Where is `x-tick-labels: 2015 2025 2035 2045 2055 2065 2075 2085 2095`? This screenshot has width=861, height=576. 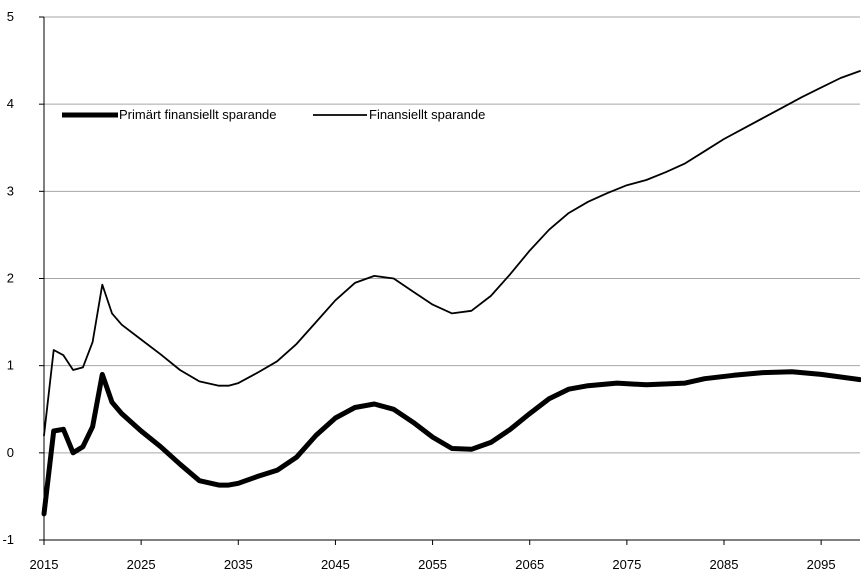 x-tick-labels: 2015 2025 2035 2045 2055 2065 2075 2085 2095 is located at coordinates (433, 564).